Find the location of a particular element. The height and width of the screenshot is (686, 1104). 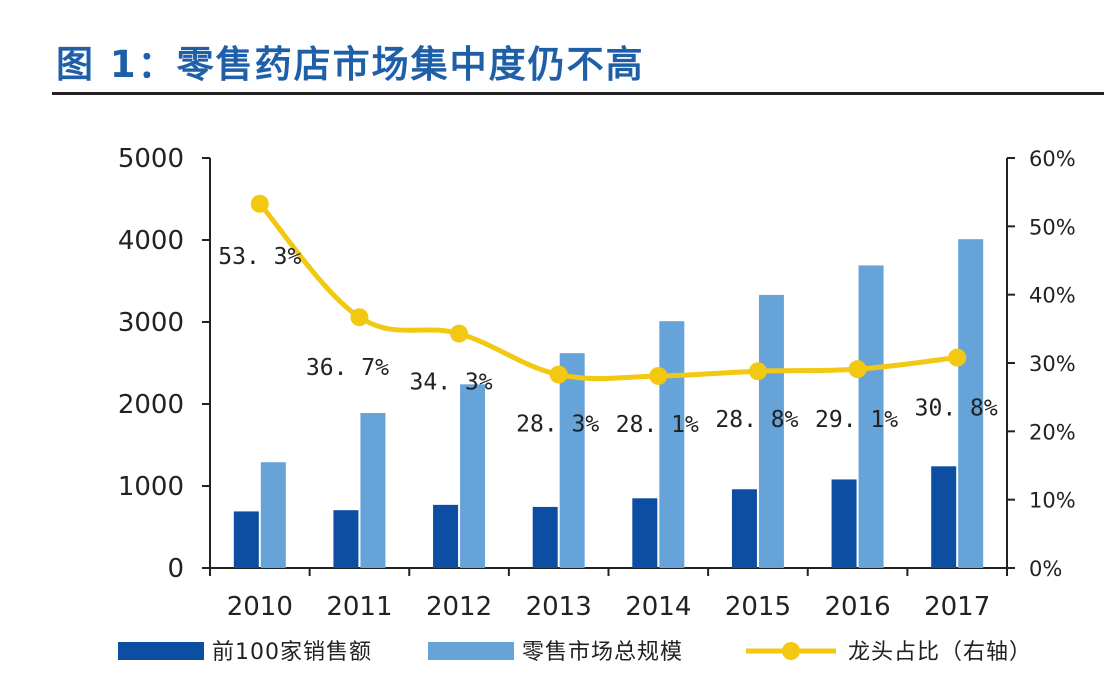

right-axis-tick-label: 10% is located at coordinates (1052, 501).